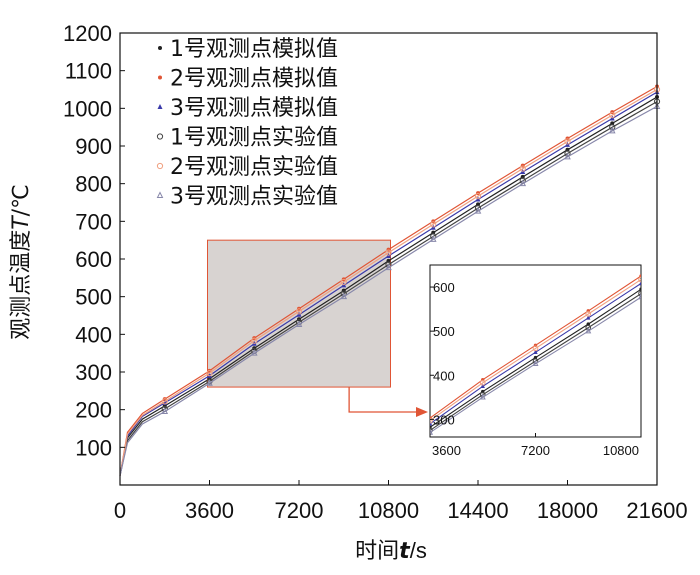 The image size is (700, 575). I want to click on legend-label: 3号观测点模拟值, so click(254, 108).